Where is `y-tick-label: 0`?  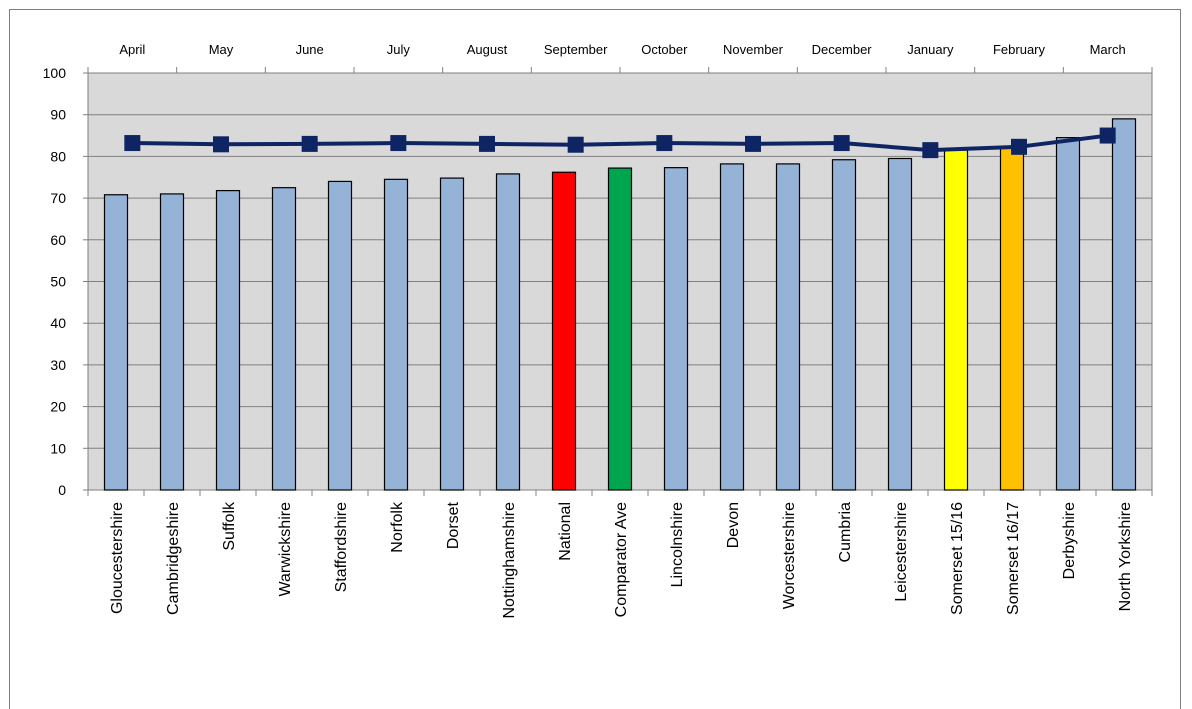
y-tick-label: 0 is located at coordinates (62, 490).